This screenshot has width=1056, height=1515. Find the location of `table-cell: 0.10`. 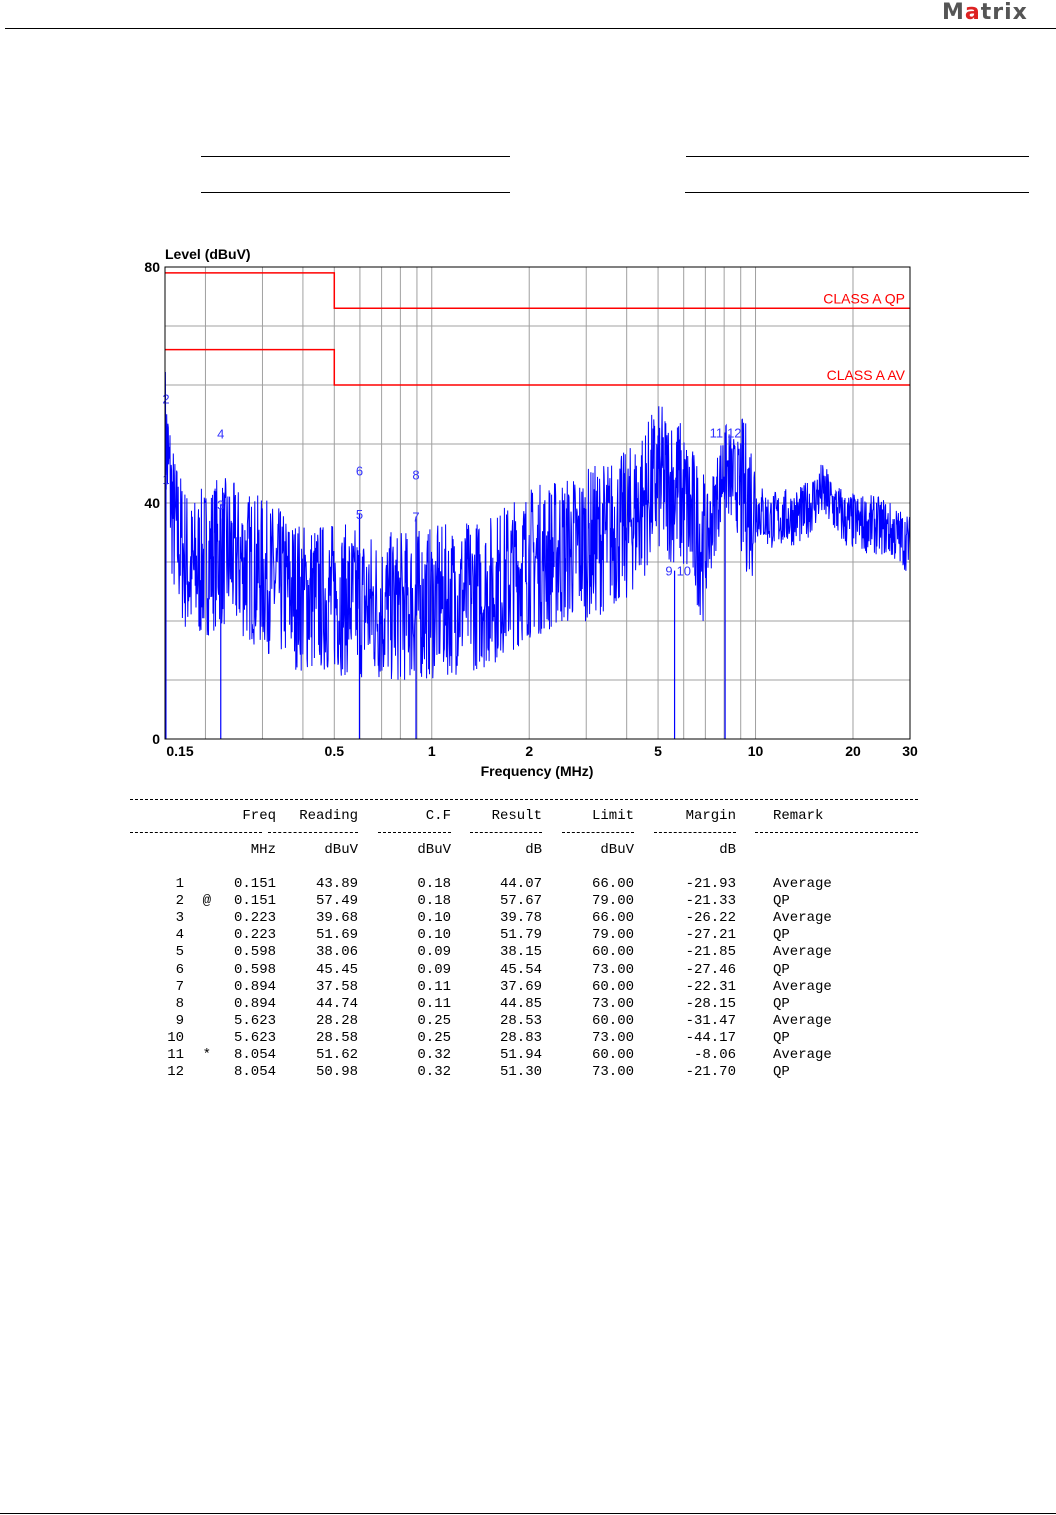

table-cell: 0.10 is located at coordinates (434, 918).